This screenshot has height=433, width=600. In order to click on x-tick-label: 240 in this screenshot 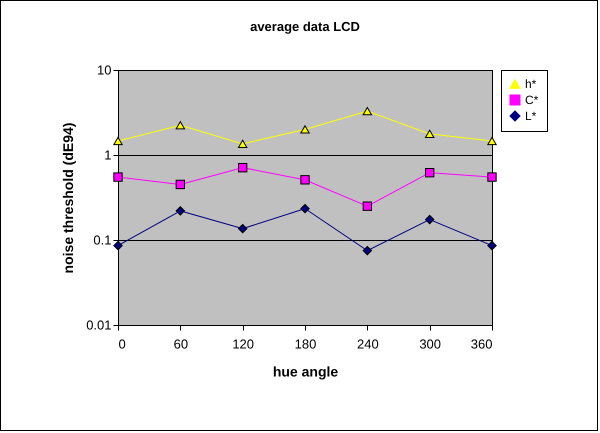, I will do `click(367, 344)`.